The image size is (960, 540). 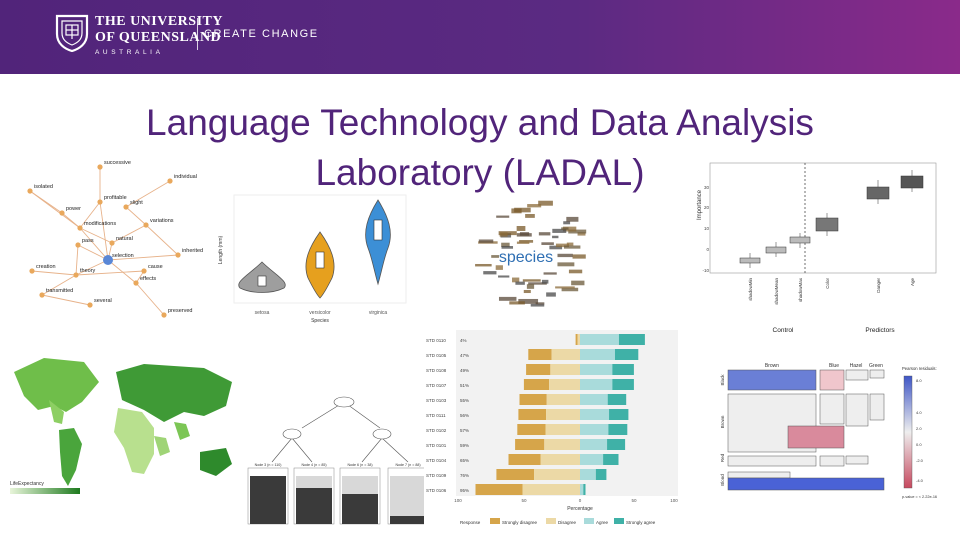 What do you see at coordinates (919, 444) in the screenshot?
I see `mosaic-legend-tick-4: 0.0` at bounding box center [919, 444].